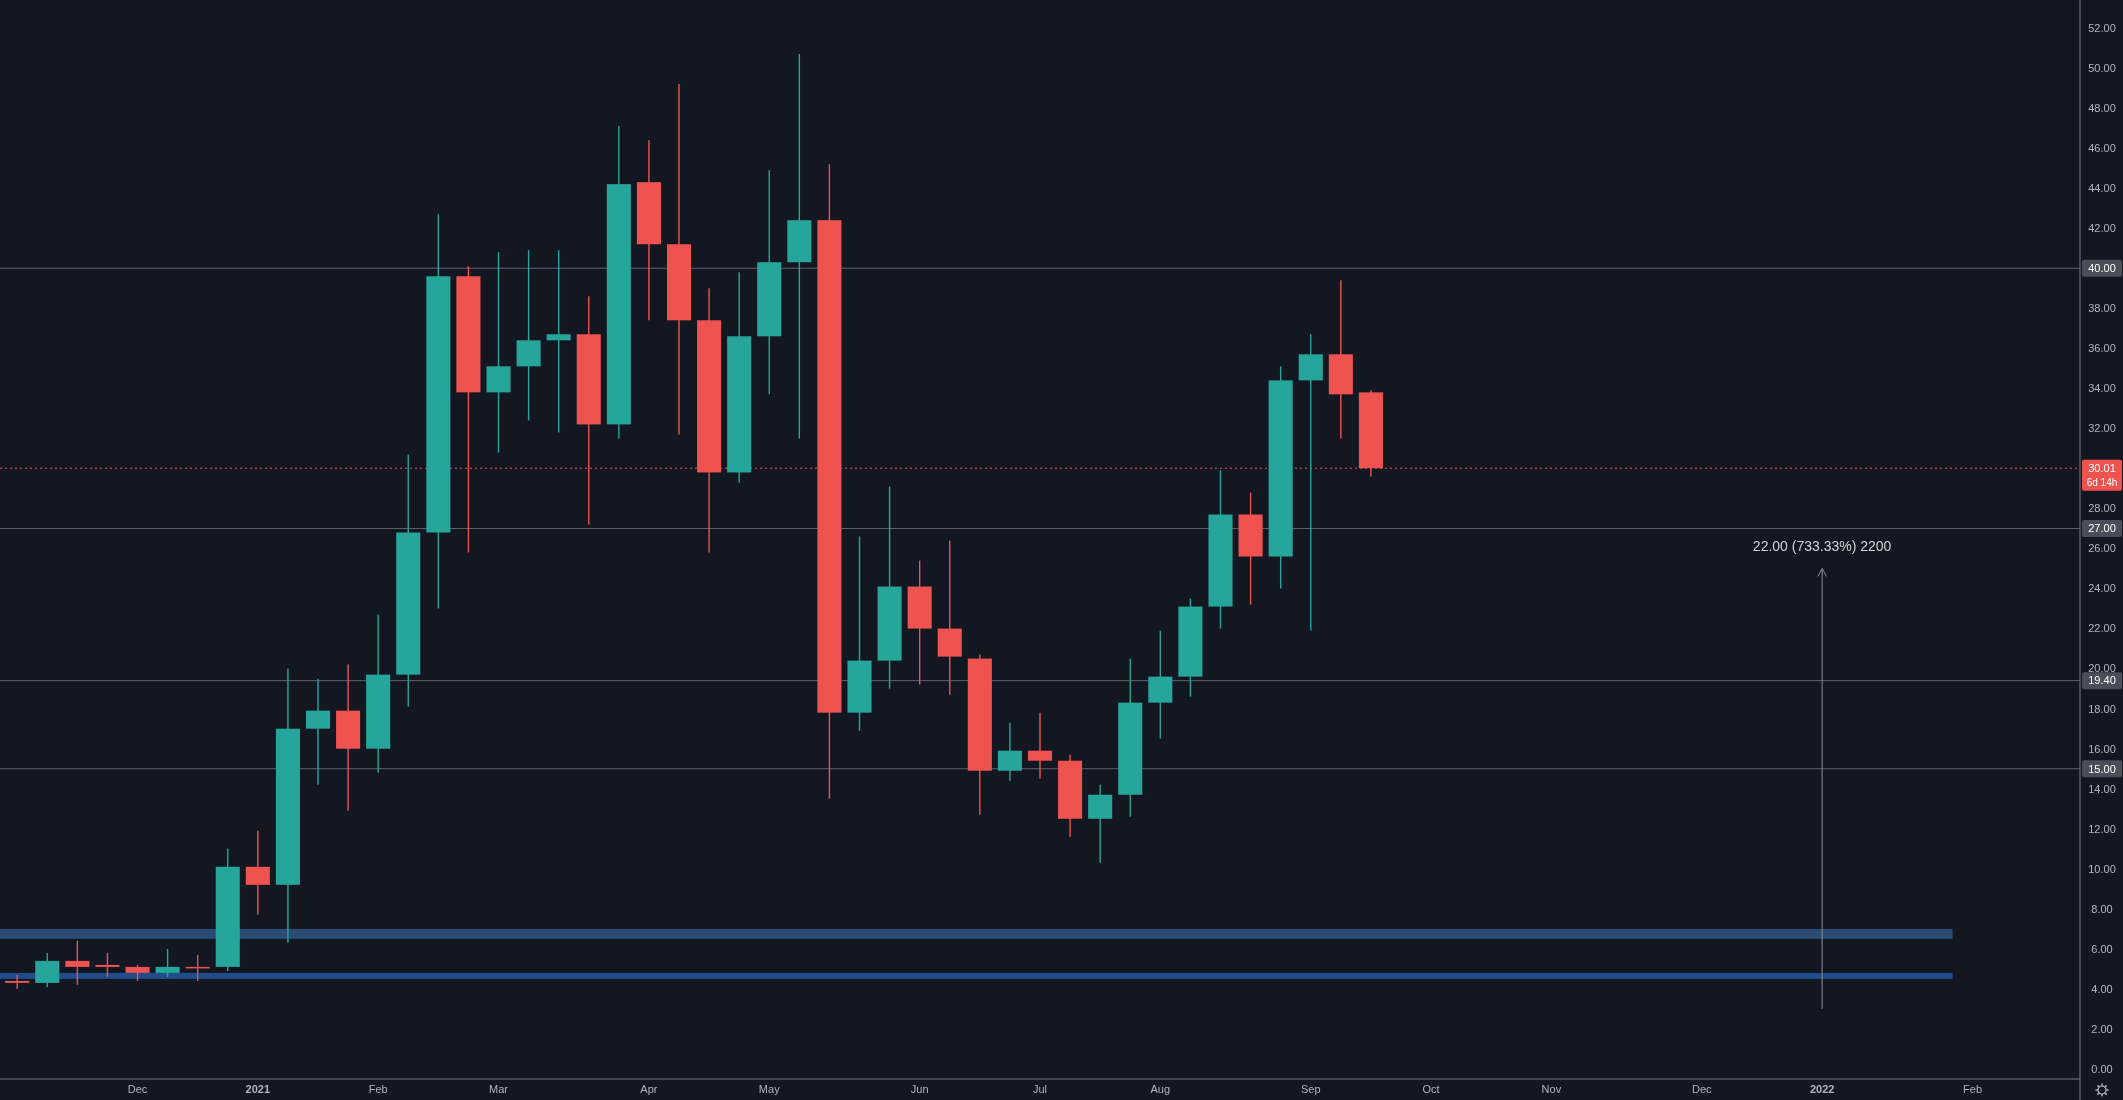 The image size is (2123, 1100). I want to click on y-tick-label: 48.00, so click(2102, 107).